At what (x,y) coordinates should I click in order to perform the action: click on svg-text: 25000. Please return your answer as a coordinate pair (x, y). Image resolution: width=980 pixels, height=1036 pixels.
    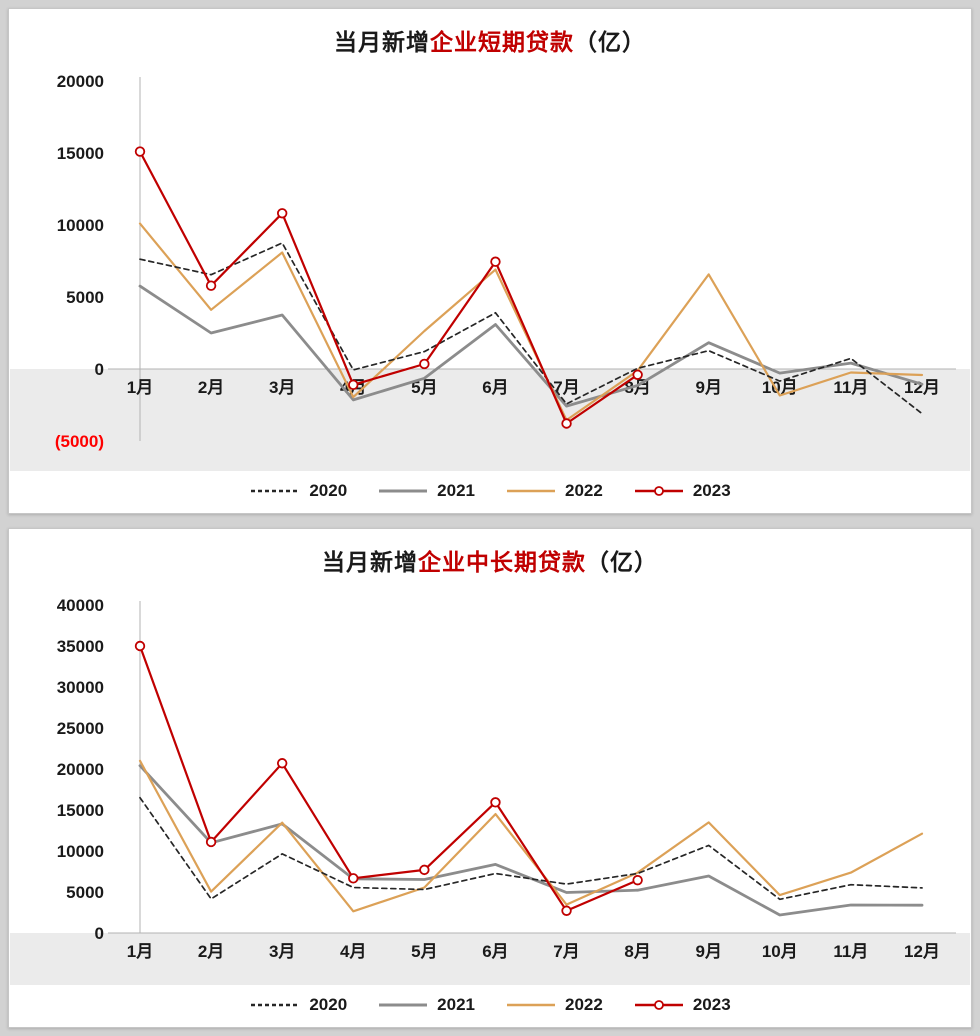
    Looking at the image, I should click on (80, 728).